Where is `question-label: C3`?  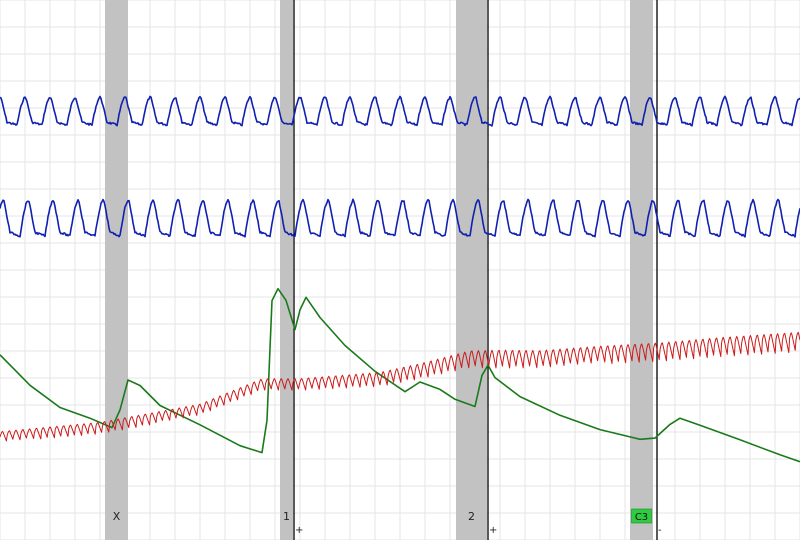
question-label: C3 is located at coordinates (641, 517).